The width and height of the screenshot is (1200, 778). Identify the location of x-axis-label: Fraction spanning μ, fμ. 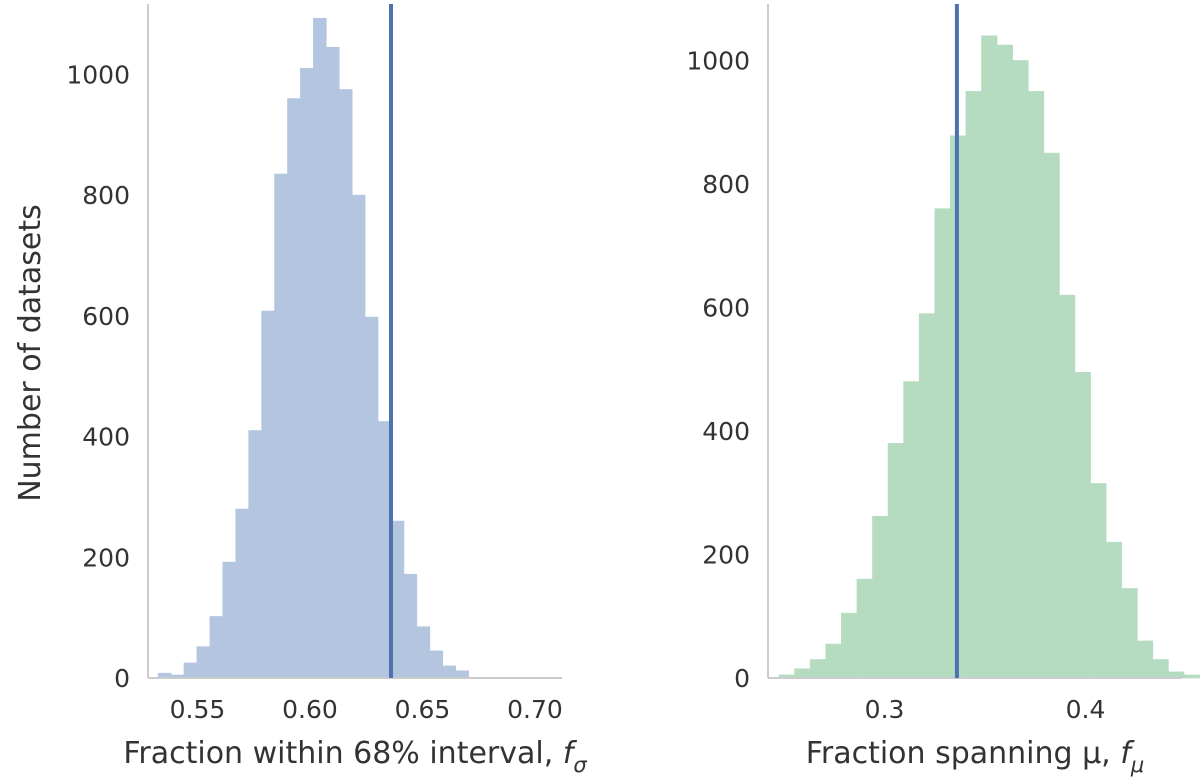
(975, 756).